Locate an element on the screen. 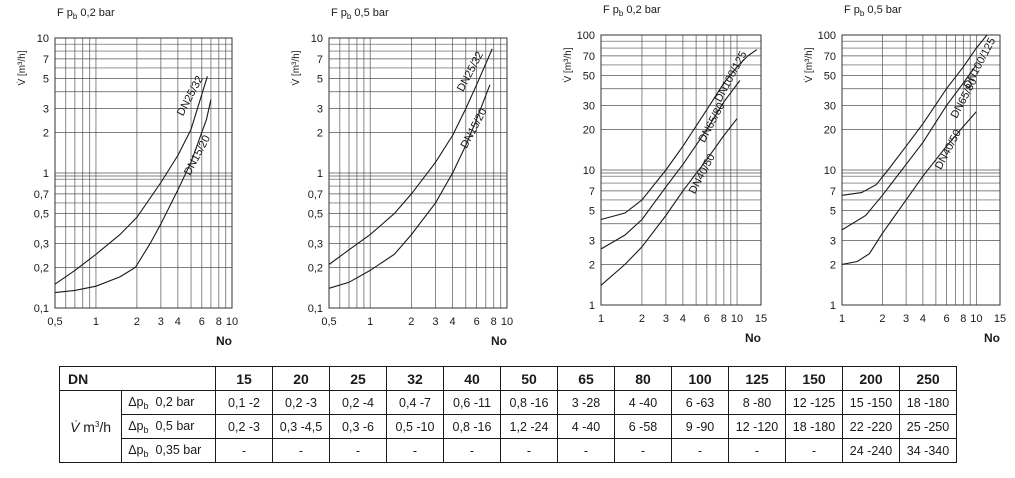 This screenshot has width=1015, height=478. dn-column-header: 32 is located at coordinates (415, 378).